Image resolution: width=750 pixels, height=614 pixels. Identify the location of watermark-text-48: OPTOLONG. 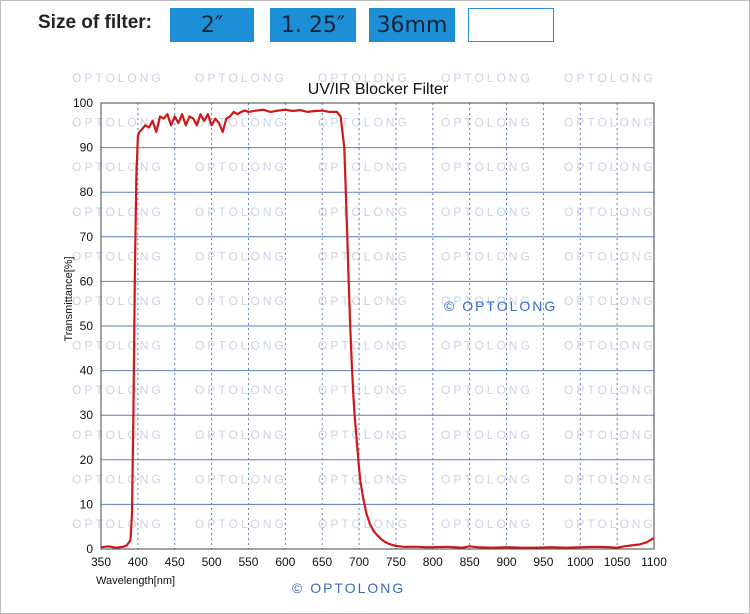
(487, 479).